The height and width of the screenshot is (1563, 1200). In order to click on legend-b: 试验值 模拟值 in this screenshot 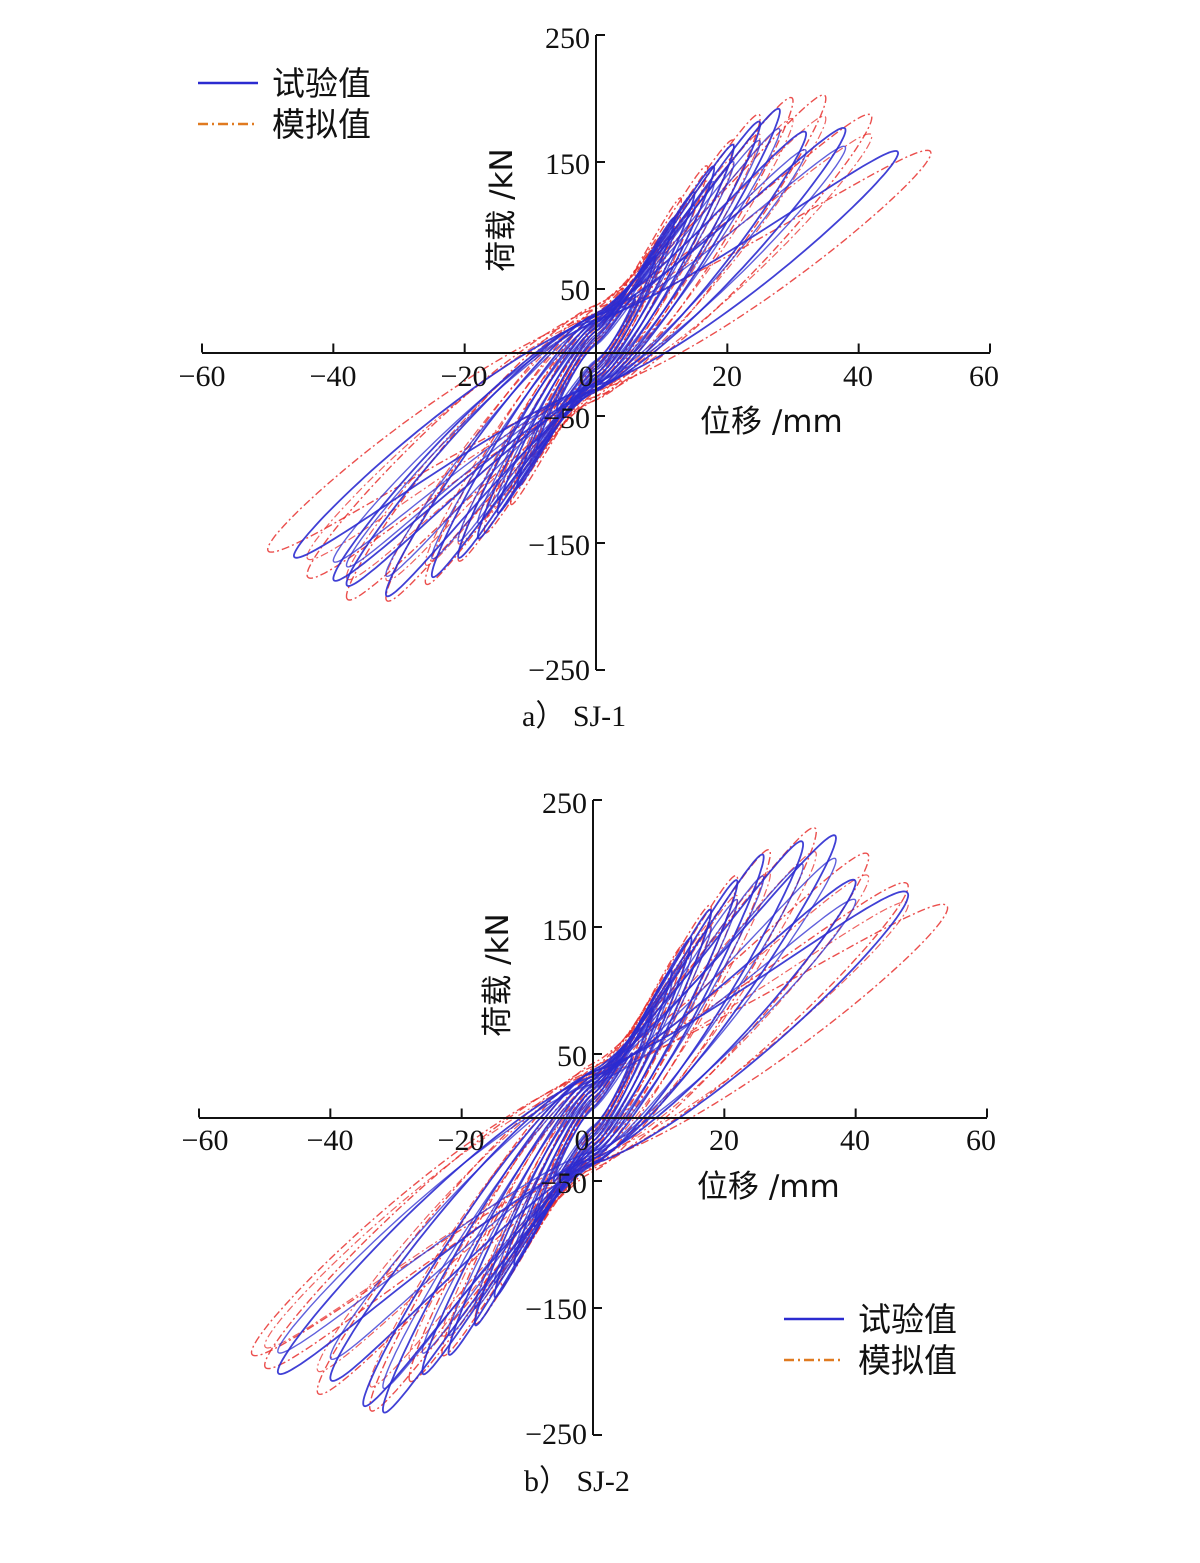, I will do `click(870, 1340)`.